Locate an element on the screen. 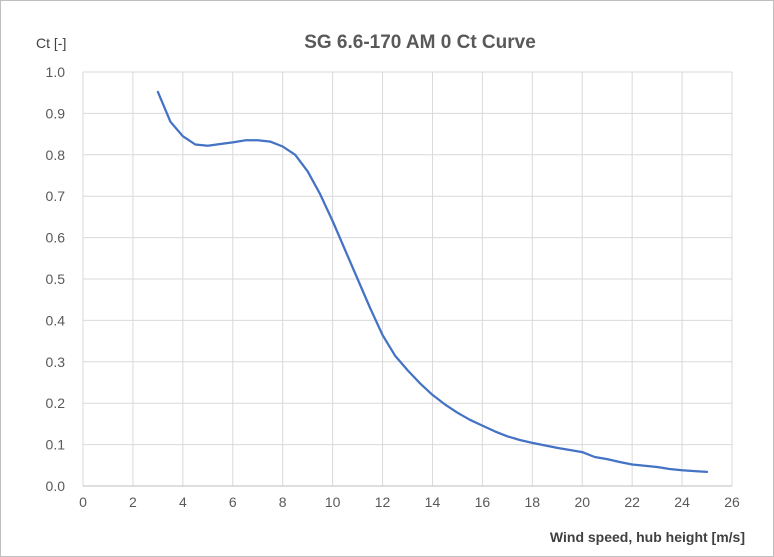 This screenshot has height=557, width=774. y-tick-label: 0.1 is located at coordinates (56, 445).